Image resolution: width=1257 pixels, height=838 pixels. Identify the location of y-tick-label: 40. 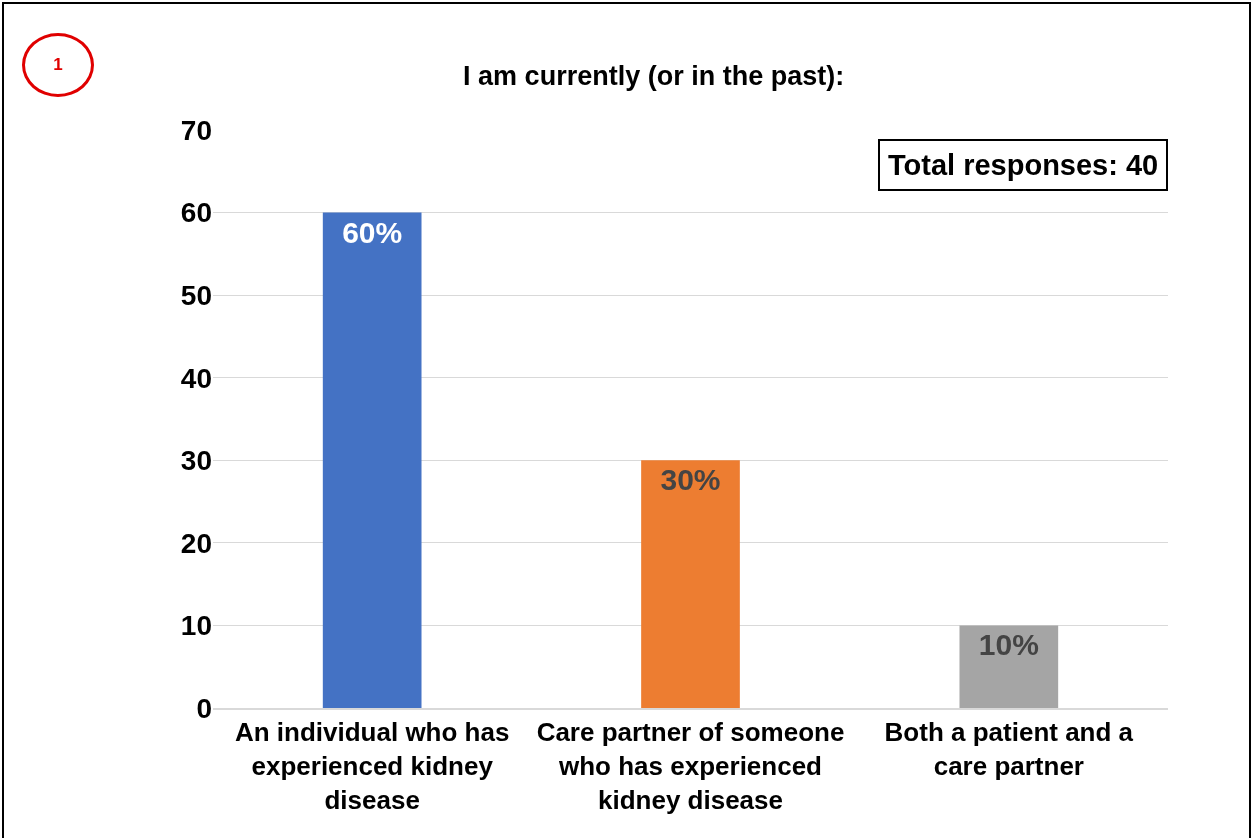
(196, 378).